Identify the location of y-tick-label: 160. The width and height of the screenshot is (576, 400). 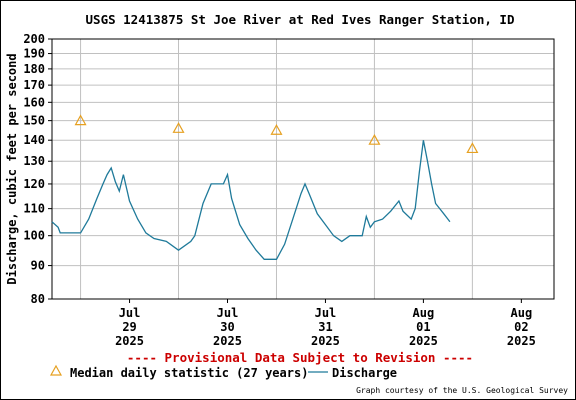
(34, 102).